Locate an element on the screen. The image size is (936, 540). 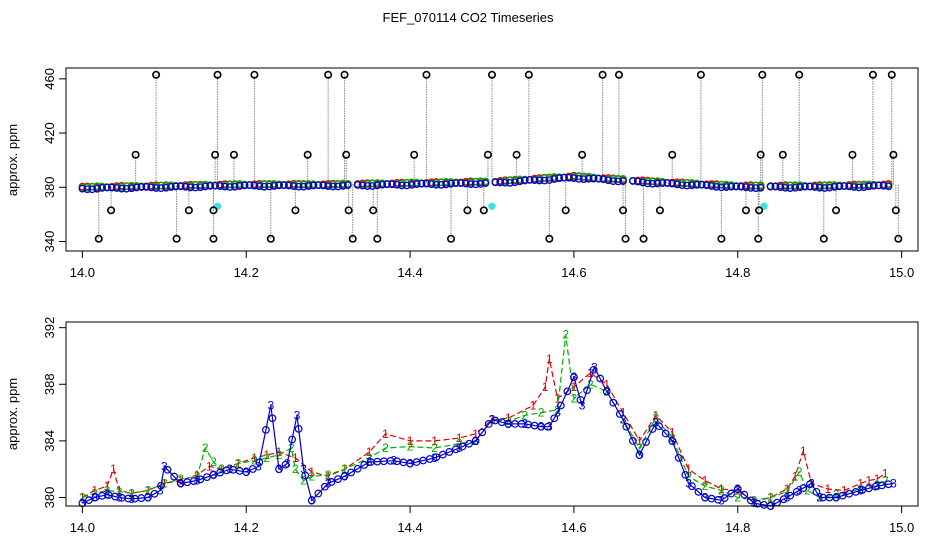
y-tick-label: 388 is located at coordinates (49, 384).